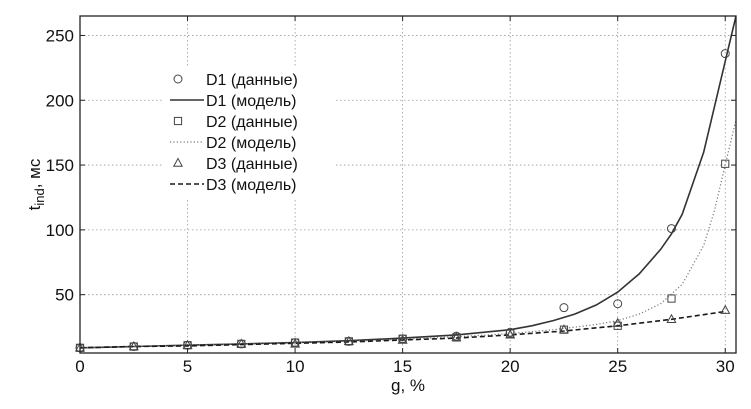  What do you see at coordinates (725, 366) in the screenshot?
I see `x-tick-label: 30` at bounding box center [725, 366].